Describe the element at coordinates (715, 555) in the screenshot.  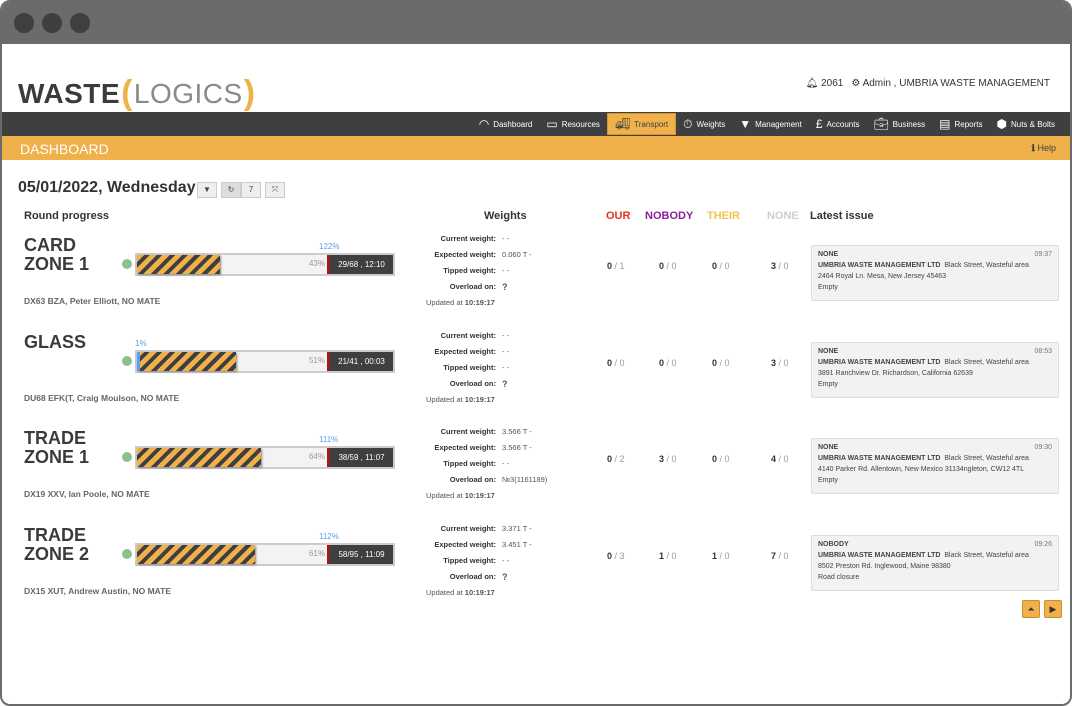
I see `their-done: 1` at that location.